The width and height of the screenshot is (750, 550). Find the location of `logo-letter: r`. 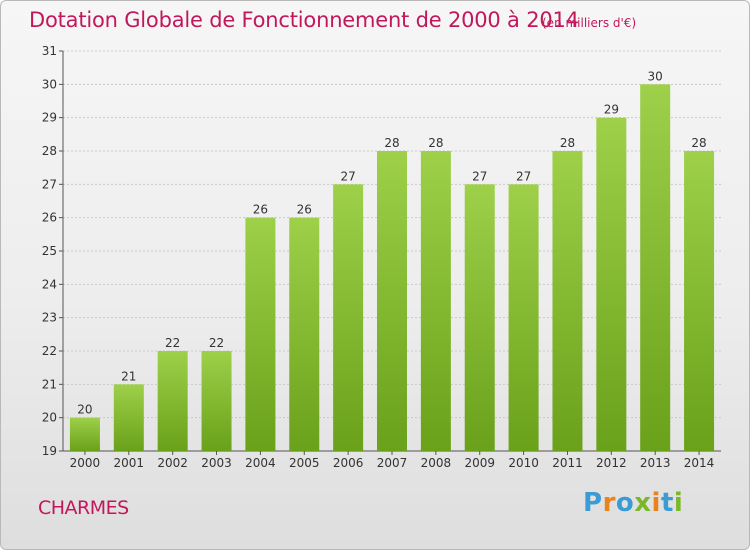

logo-letter: r is located at coordinates (609, 503).